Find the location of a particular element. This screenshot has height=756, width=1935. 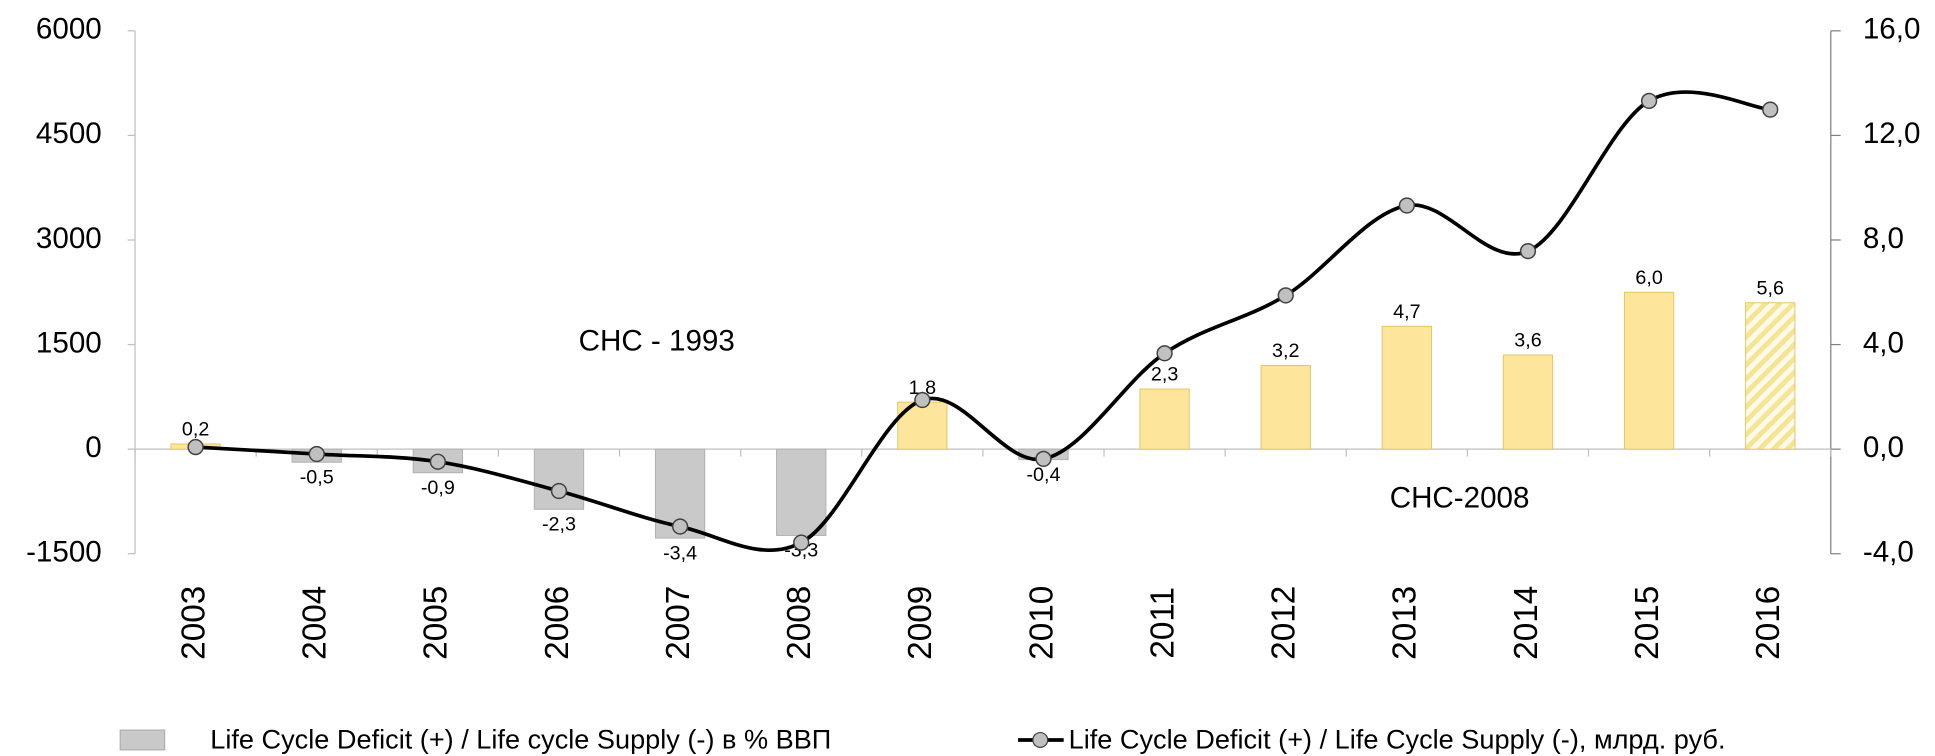

data-label: 3,6 is located at coordinates (1527, 341).